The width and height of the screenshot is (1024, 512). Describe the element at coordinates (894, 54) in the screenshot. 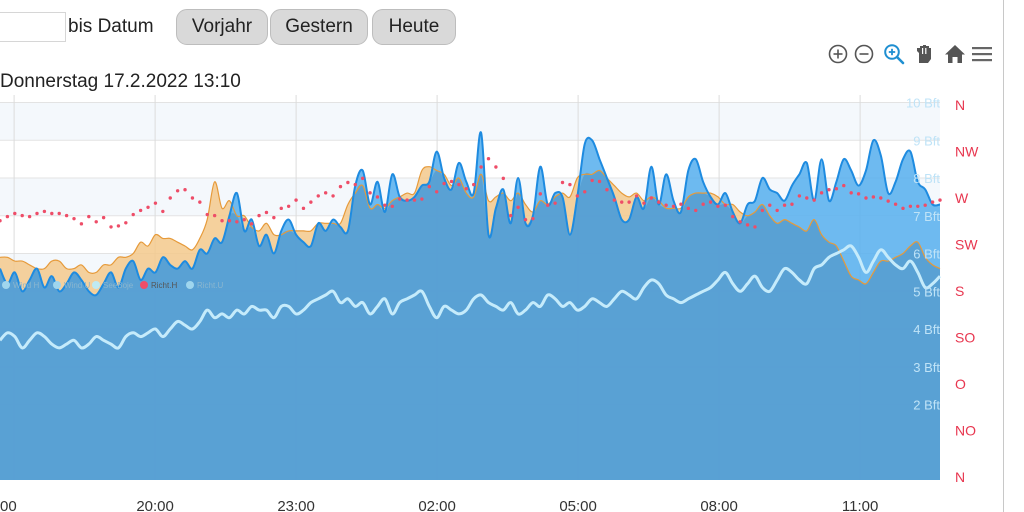

I see `zoom-select-icon` at that location.